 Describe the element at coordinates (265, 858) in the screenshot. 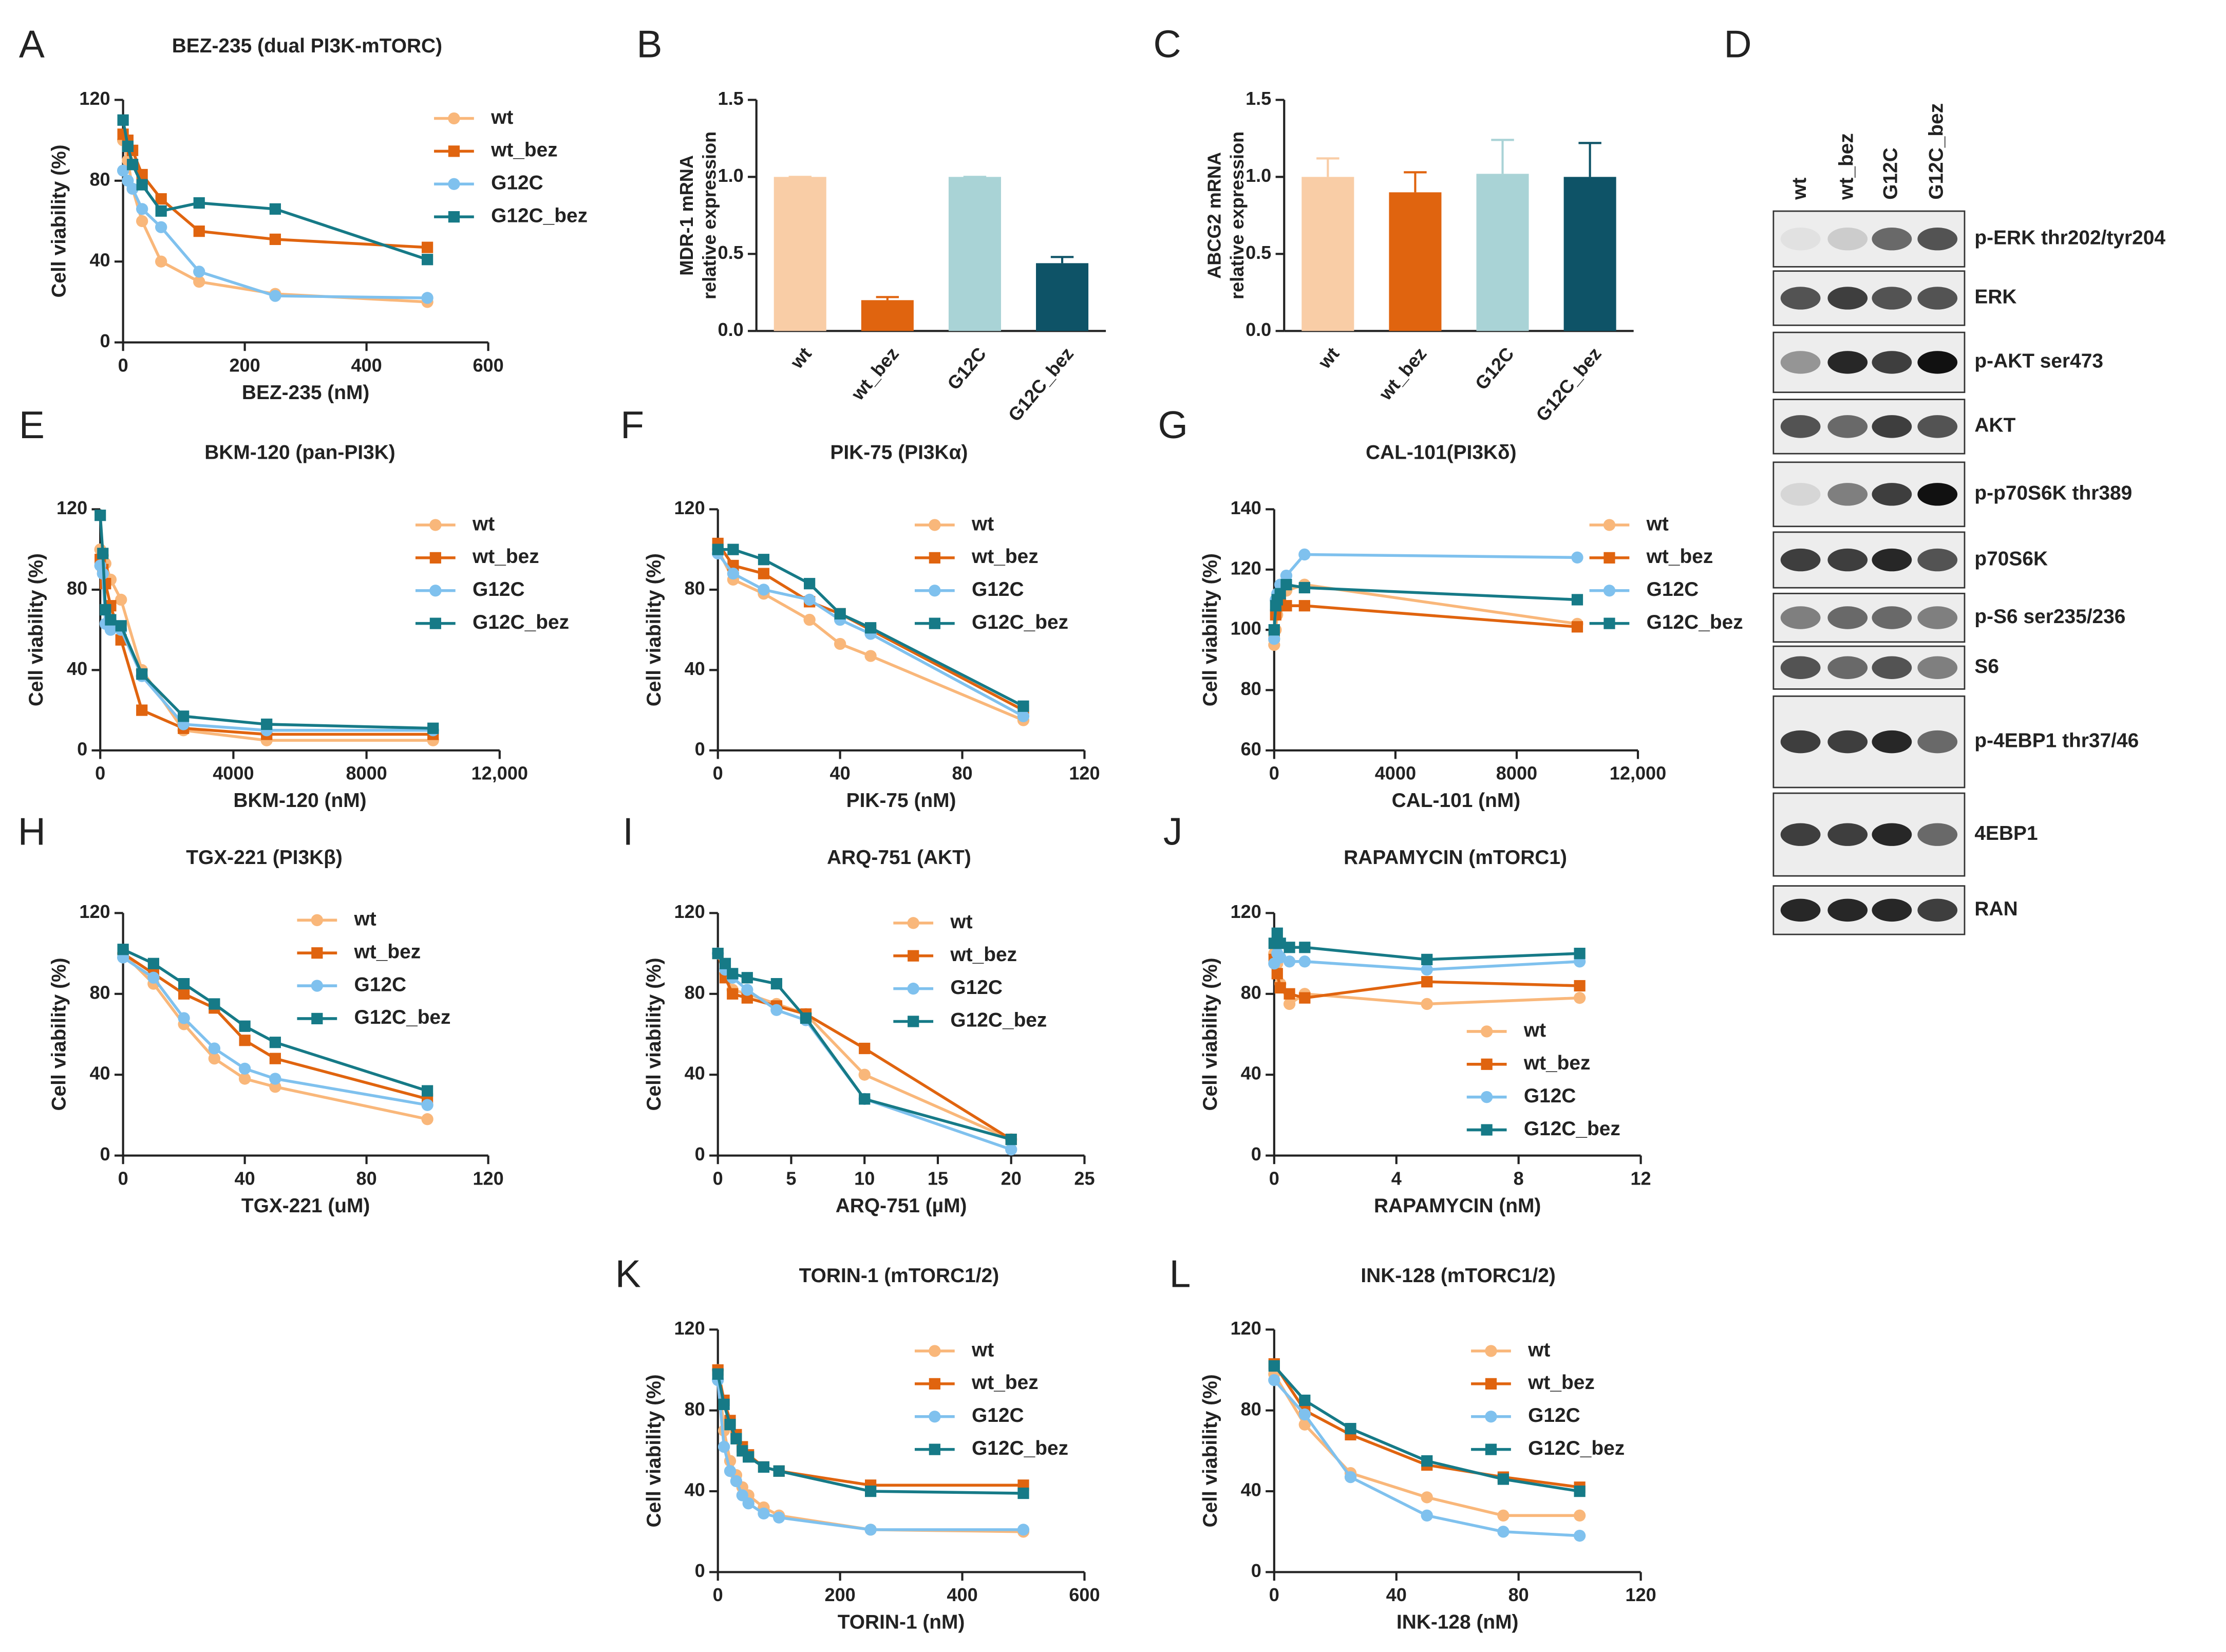

I see `chart-title: TGX-221 (PI3Kβ)` at that location.